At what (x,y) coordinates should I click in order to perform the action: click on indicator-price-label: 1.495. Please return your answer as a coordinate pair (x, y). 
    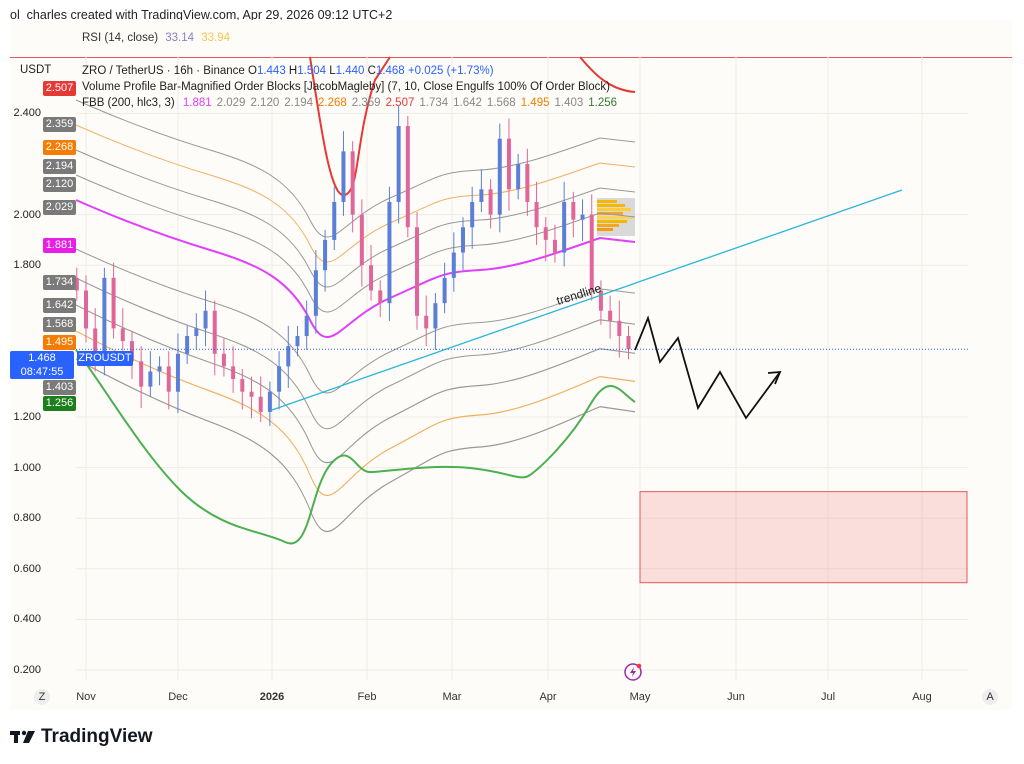
    Looking at the image, I should click on (59, 343).